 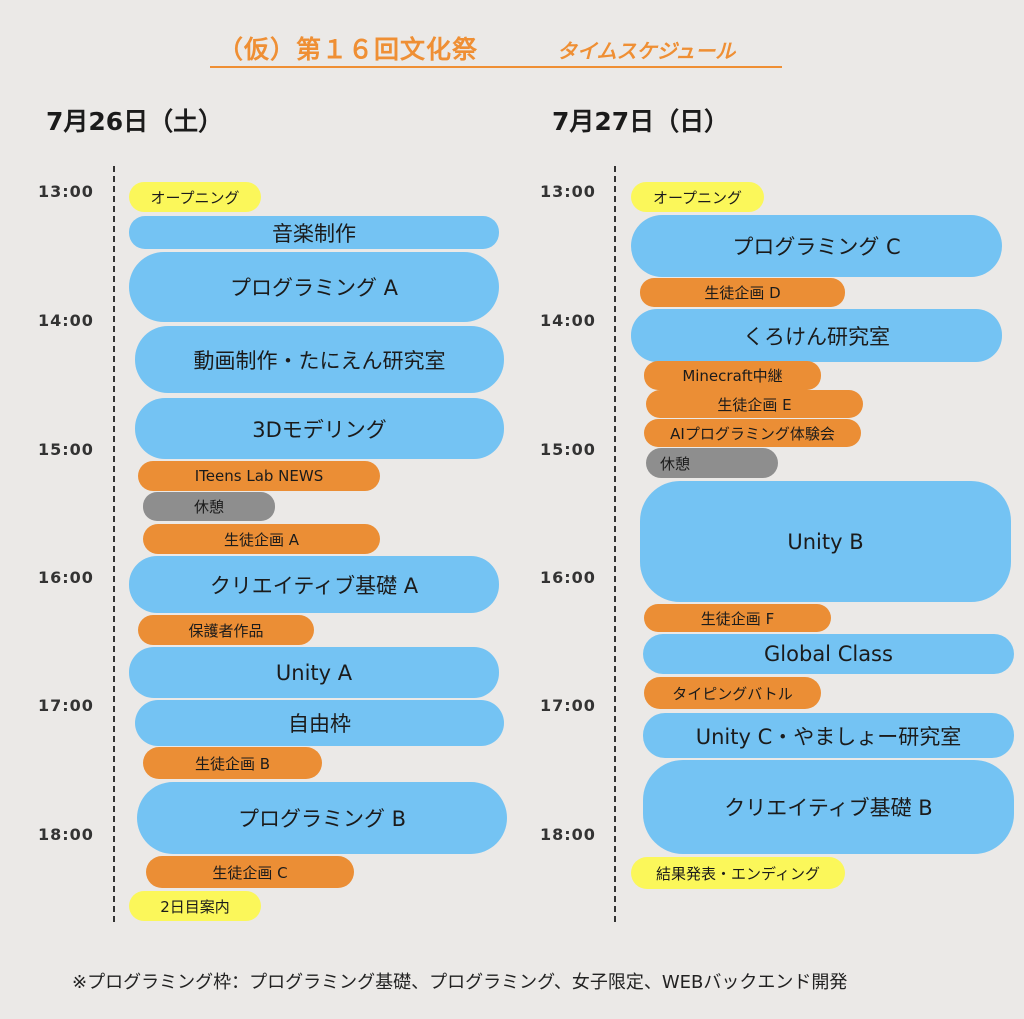 What do you see at coordinates (314, 584) in the screenshot?
I see `schedule-event: クリエイティブ基礎 A` at bounding box center [314, 584].